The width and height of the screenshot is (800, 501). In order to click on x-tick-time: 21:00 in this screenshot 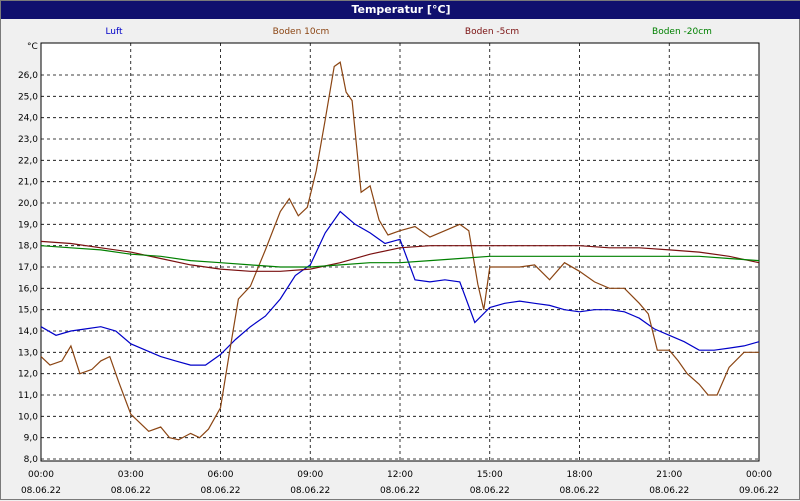, I will do `click(669, 475)`.